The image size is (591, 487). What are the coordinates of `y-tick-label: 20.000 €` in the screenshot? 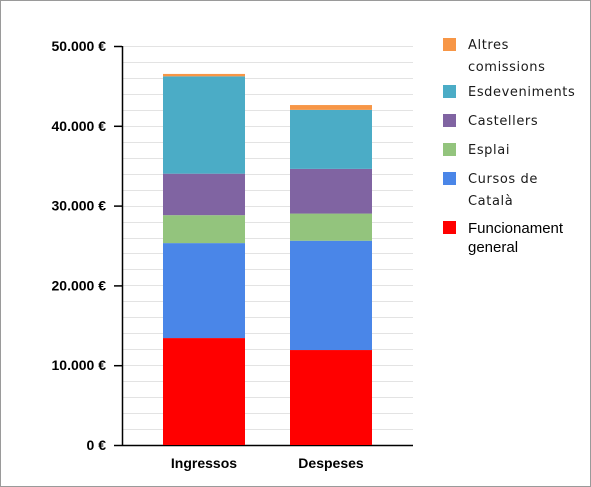 It's located at (79, 285).